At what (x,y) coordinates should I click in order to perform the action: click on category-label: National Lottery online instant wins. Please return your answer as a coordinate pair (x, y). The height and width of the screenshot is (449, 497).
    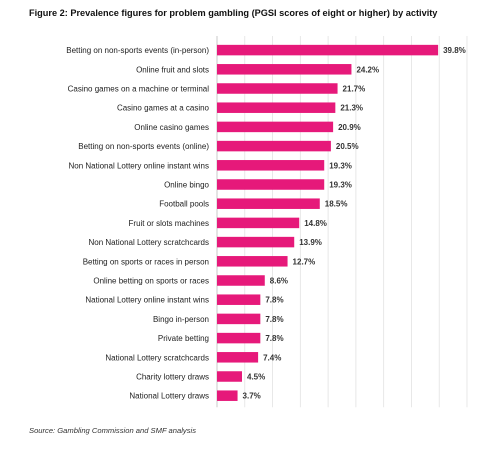
    Looking at the image, I should click on (147, 300).